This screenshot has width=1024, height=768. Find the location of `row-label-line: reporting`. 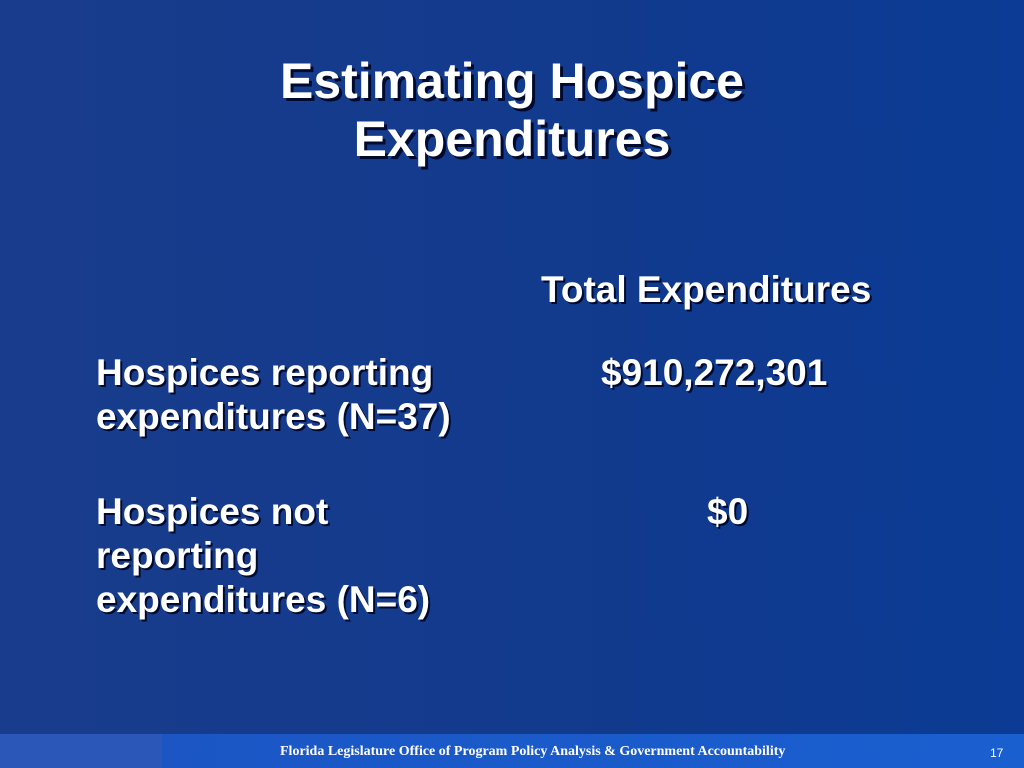

row-label-line: reporting is located at coordinates (177, 555).